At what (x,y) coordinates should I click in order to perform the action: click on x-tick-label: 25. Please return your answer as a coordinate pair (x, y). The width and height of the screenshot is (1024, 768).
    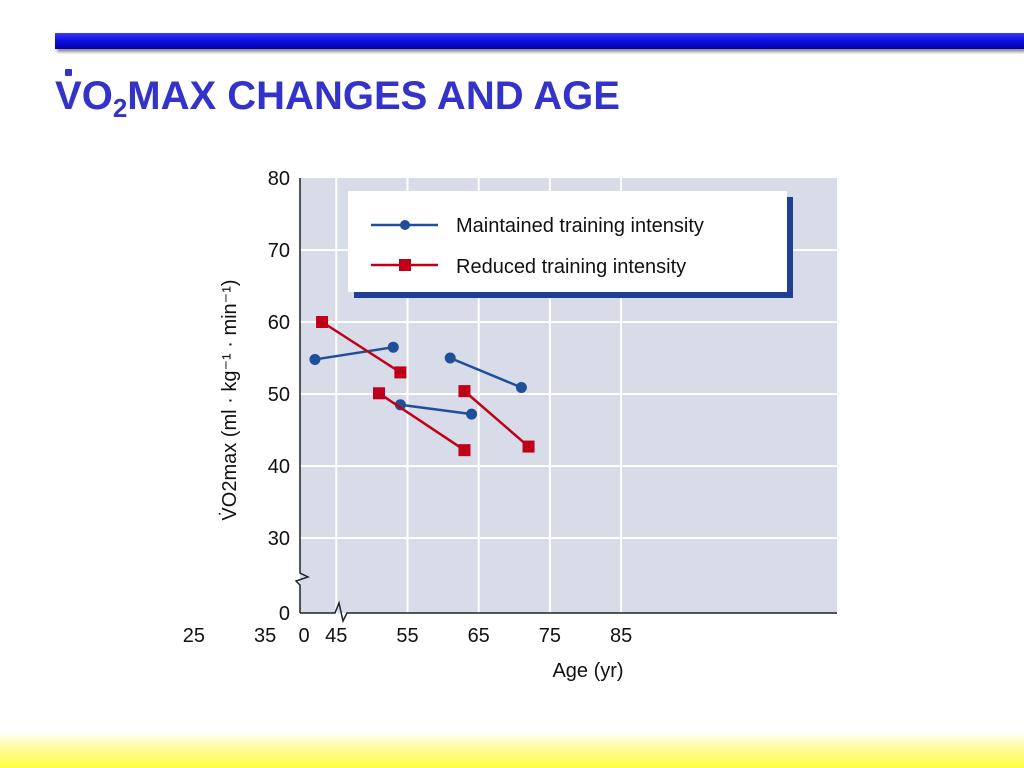
    Looking at the image, I should click on (194, 636).